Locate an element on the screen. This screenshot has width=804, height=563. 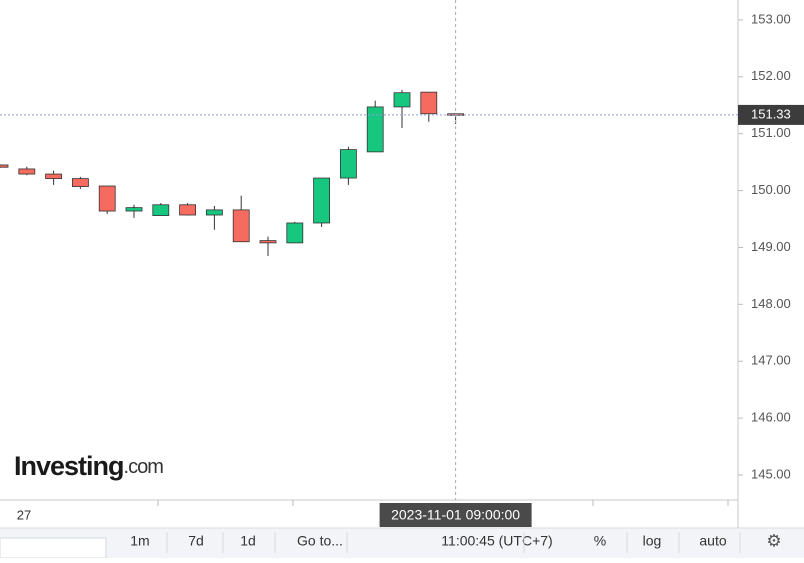
last-price-label: 151.33 is located at coordinates (771, 113).